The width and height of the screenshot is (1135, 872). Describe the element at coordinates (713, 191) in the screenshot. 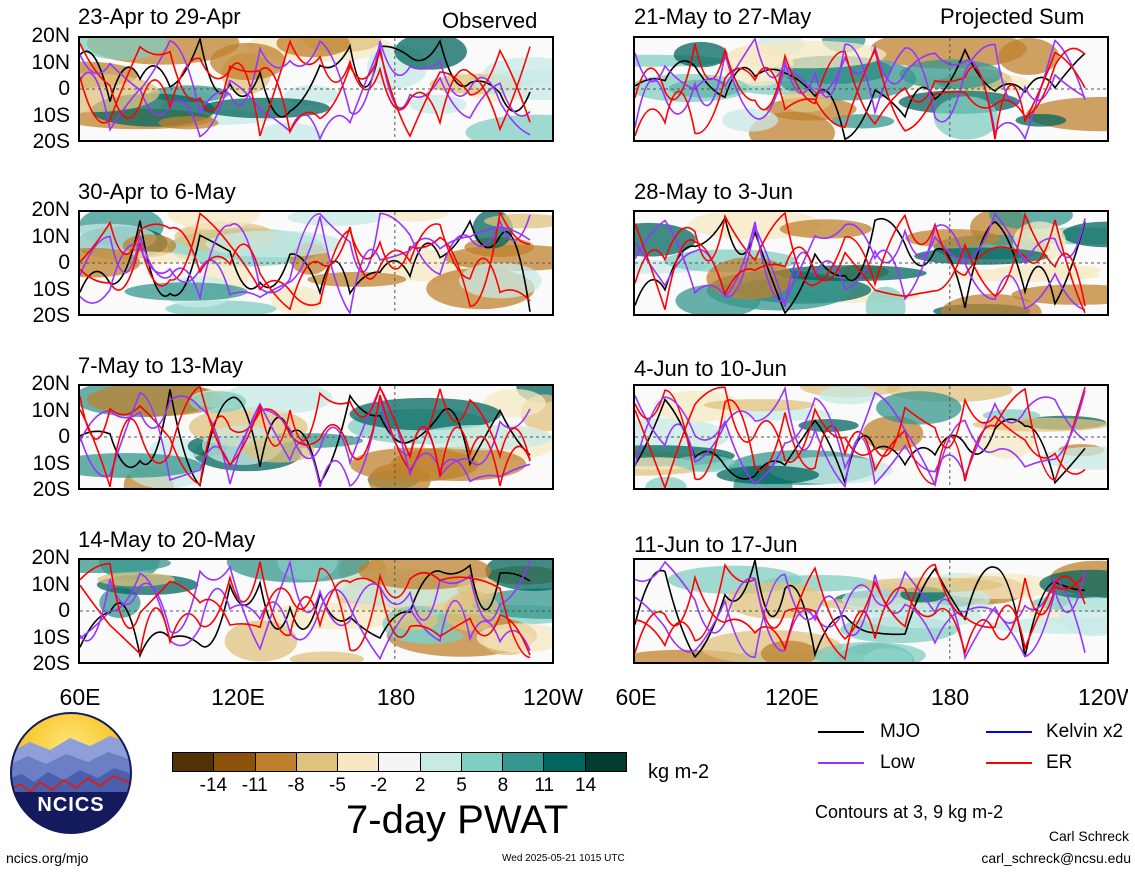

I see `panel-title-right-2: 28-May to 3-Jun` at that location.